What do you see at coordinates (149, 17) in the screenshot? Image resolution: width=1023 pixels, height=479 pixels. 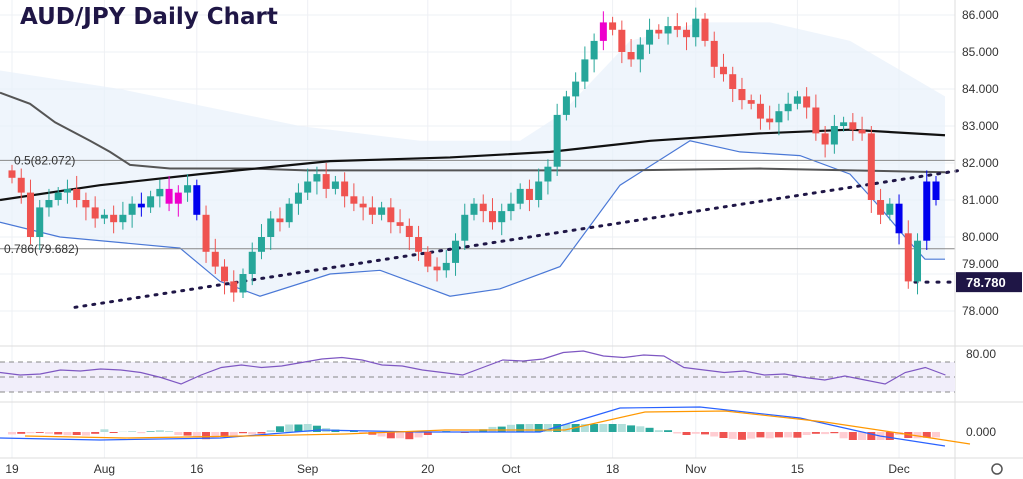 I see `chart-title: AUD/JPY Daily Chart` at bounding box center [149, 17].